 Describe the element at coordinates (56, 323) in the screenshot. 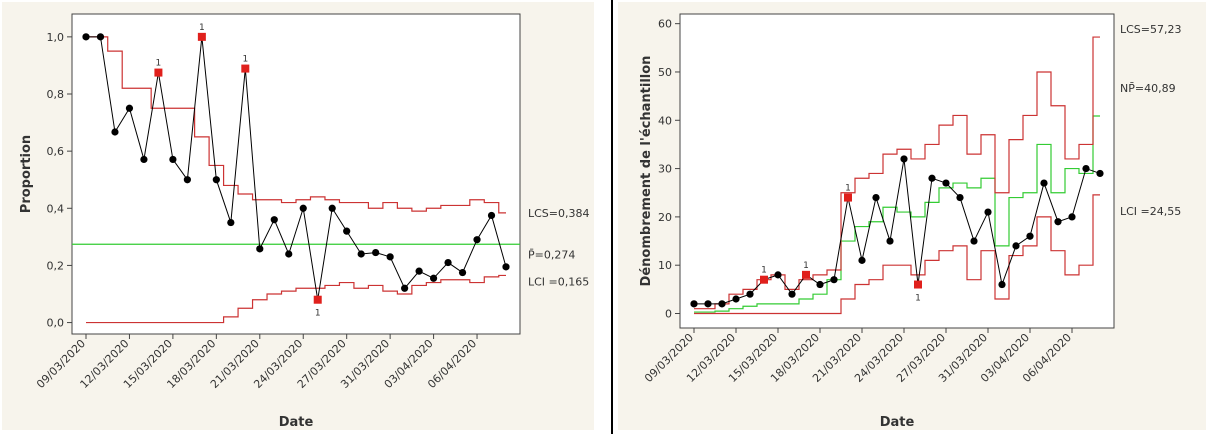

I see `y-tick-label: 0,0` at that location.